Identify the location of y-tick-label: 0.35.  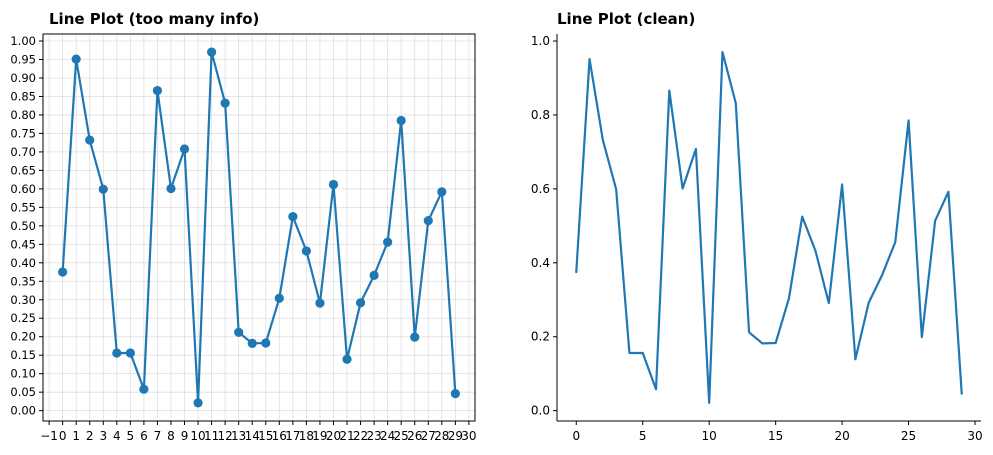
(23, 281).